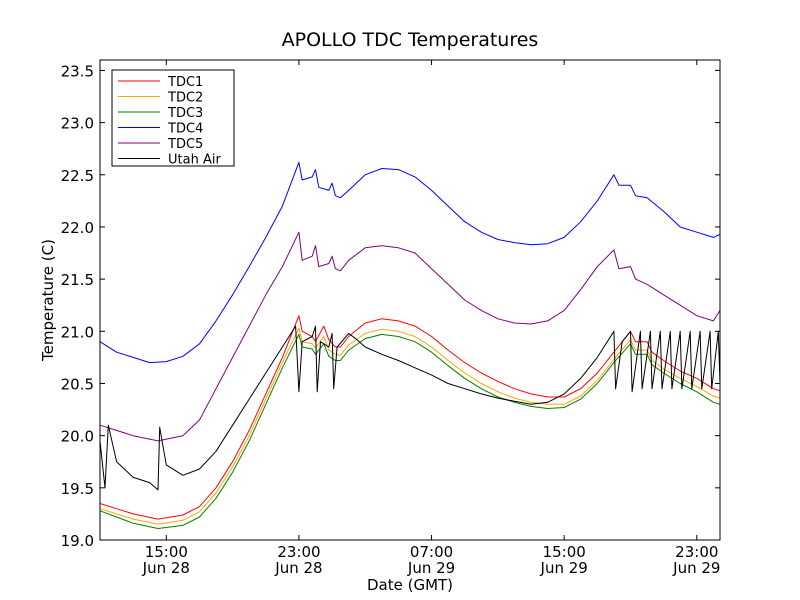 Image resolution: width=800 pixels, height=600 pixels. I want to click on x-axis-label: Date (GMT), so click(410, 585).